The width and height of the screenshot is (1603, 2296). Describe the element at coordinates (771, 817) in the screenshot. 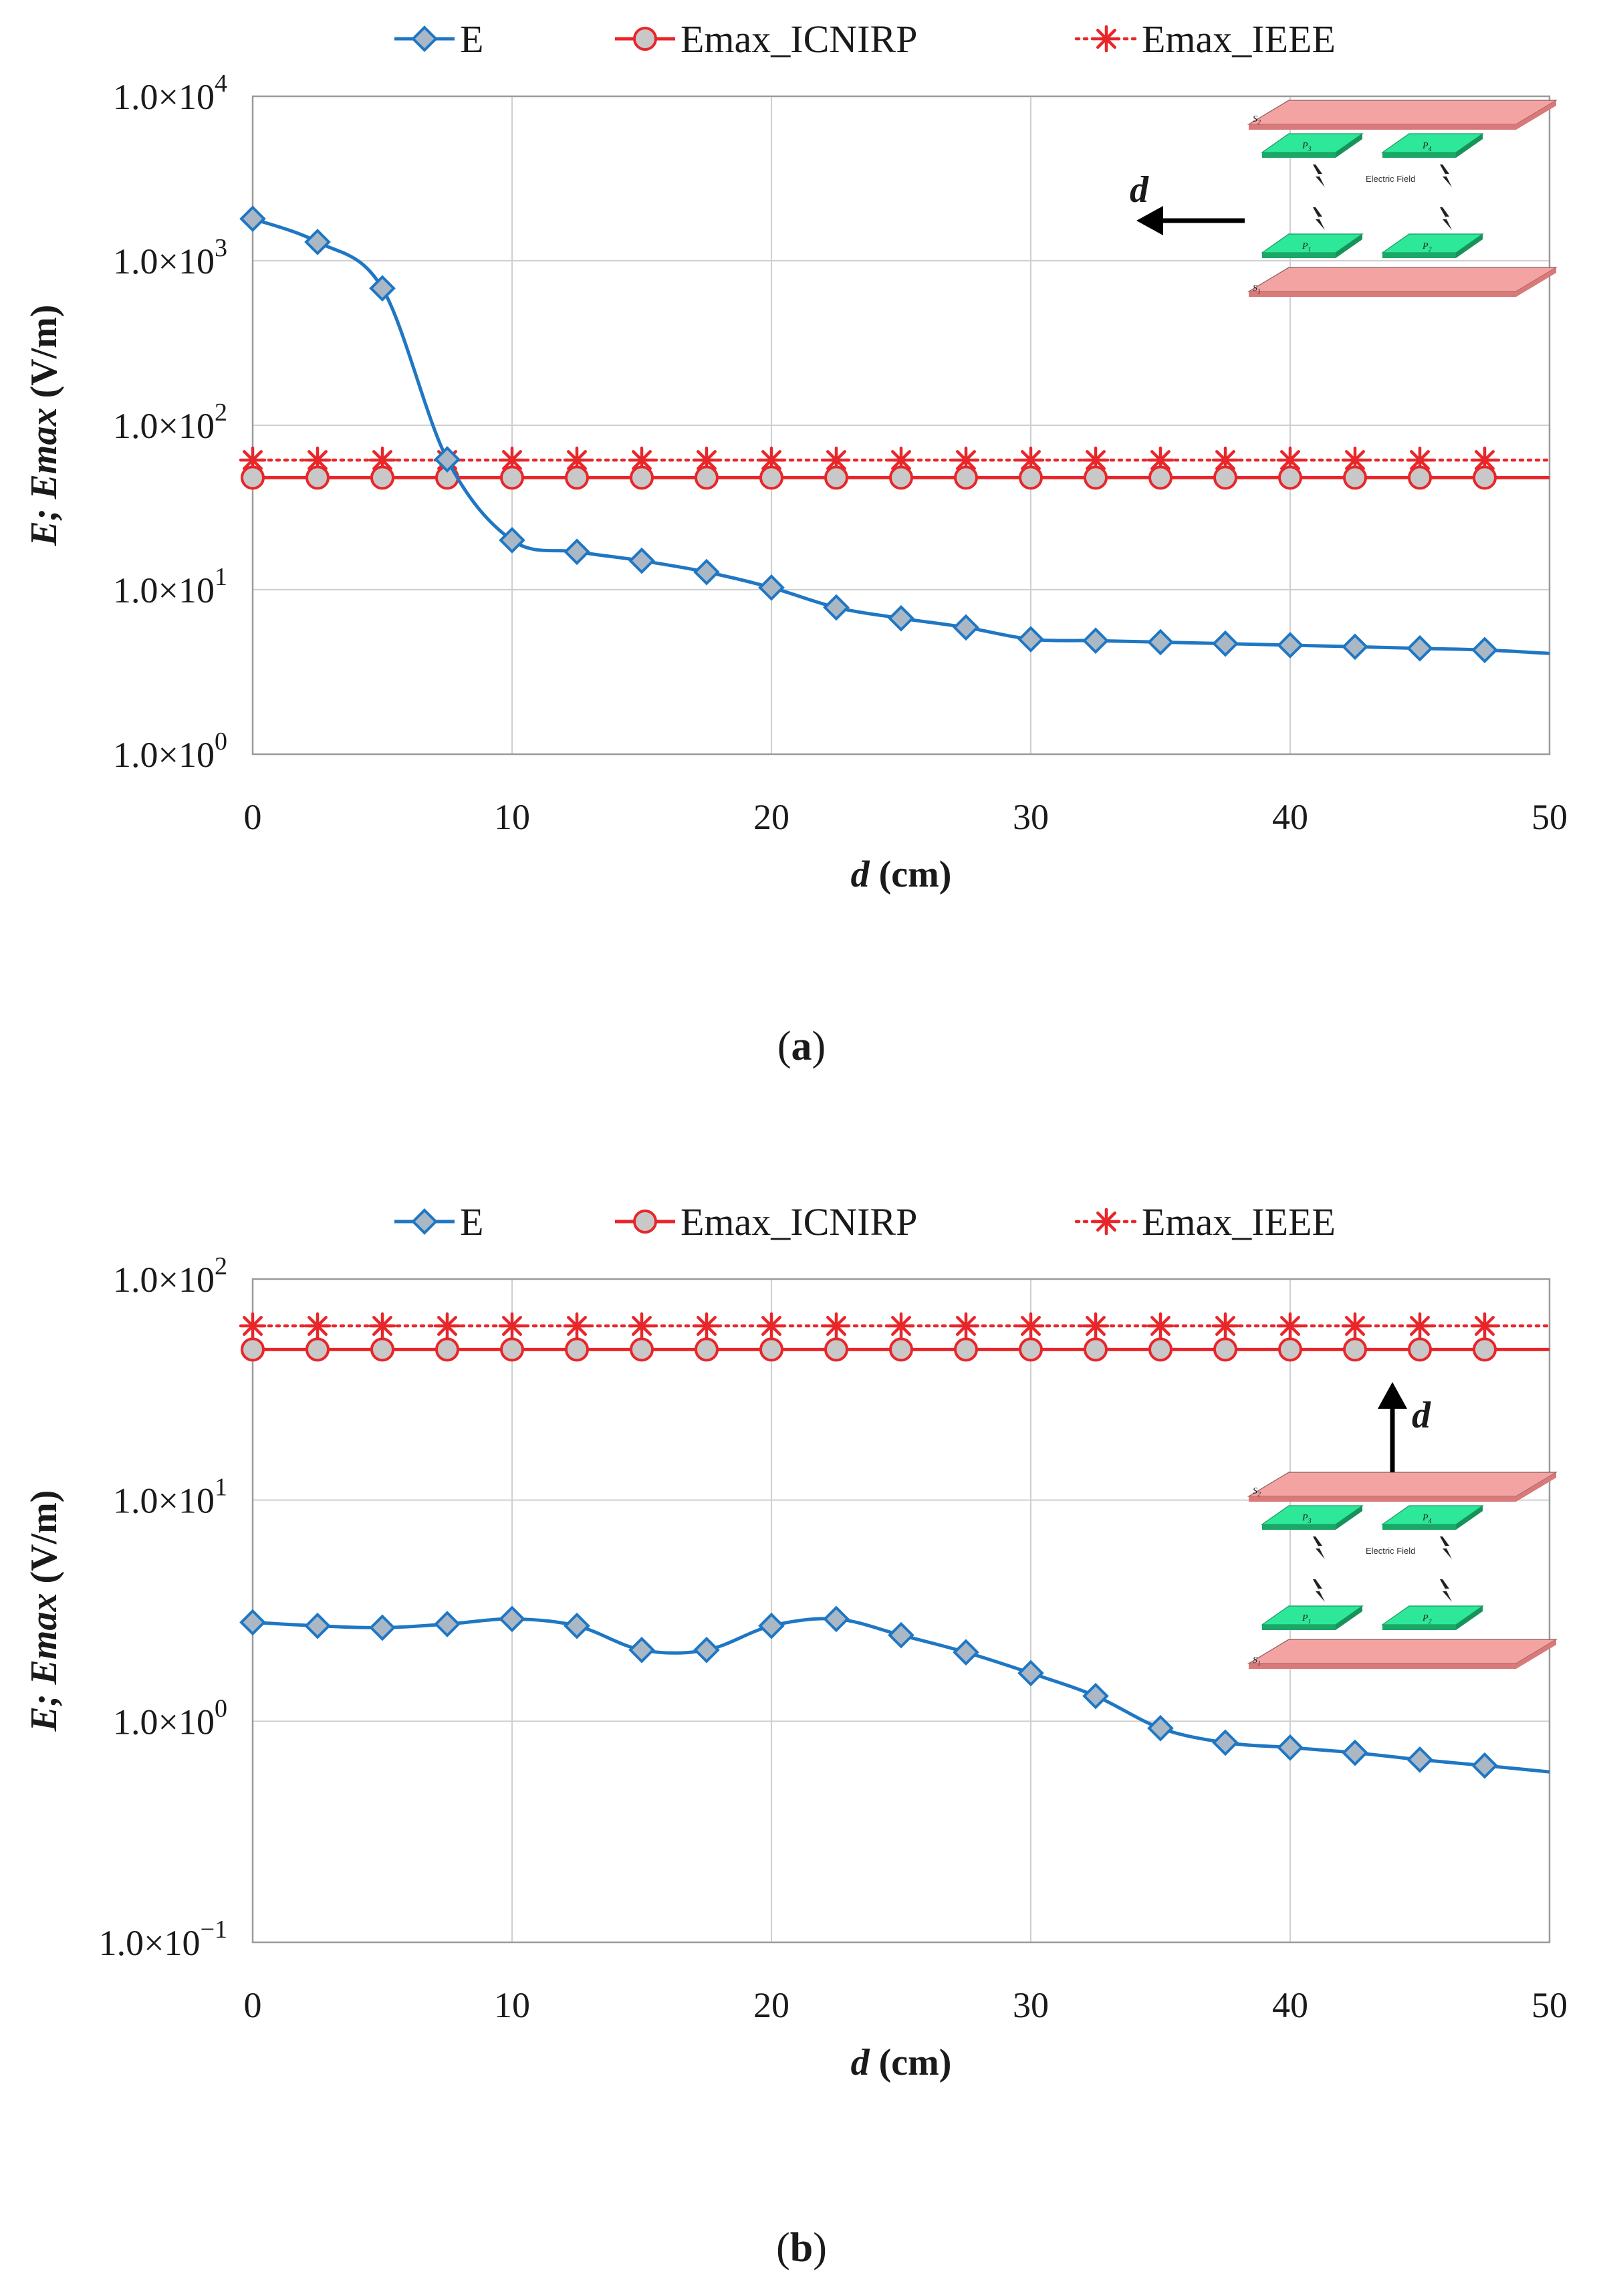

I see `x-tick-label: 20` at that location.